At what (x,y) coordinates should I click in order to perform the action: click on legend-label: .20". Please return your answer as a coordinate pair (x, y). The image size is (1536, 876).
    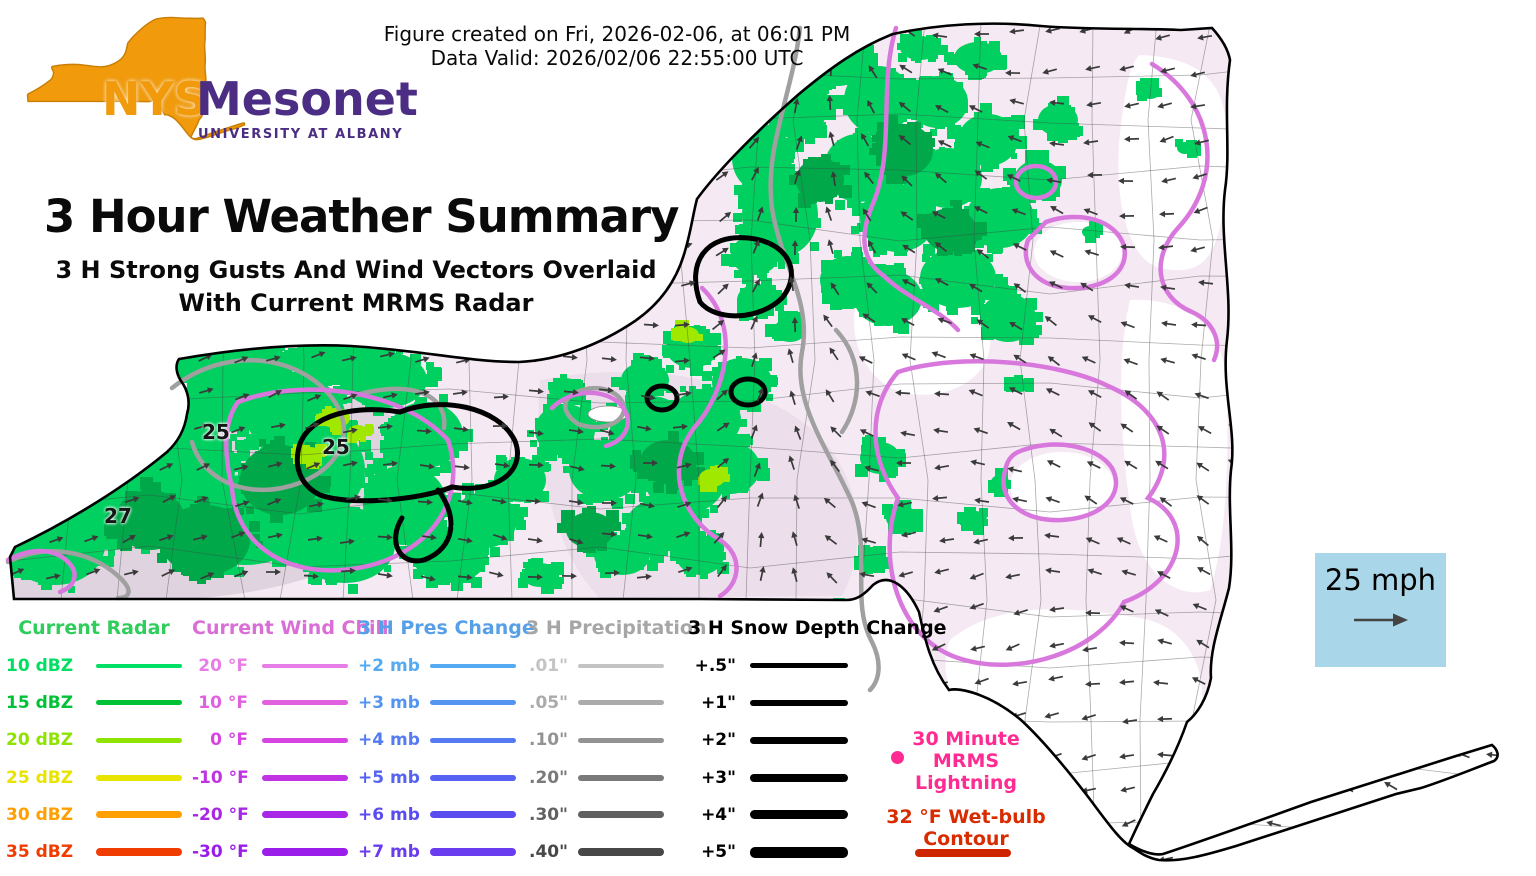
    Looking at the image, I should click on (548, 777).